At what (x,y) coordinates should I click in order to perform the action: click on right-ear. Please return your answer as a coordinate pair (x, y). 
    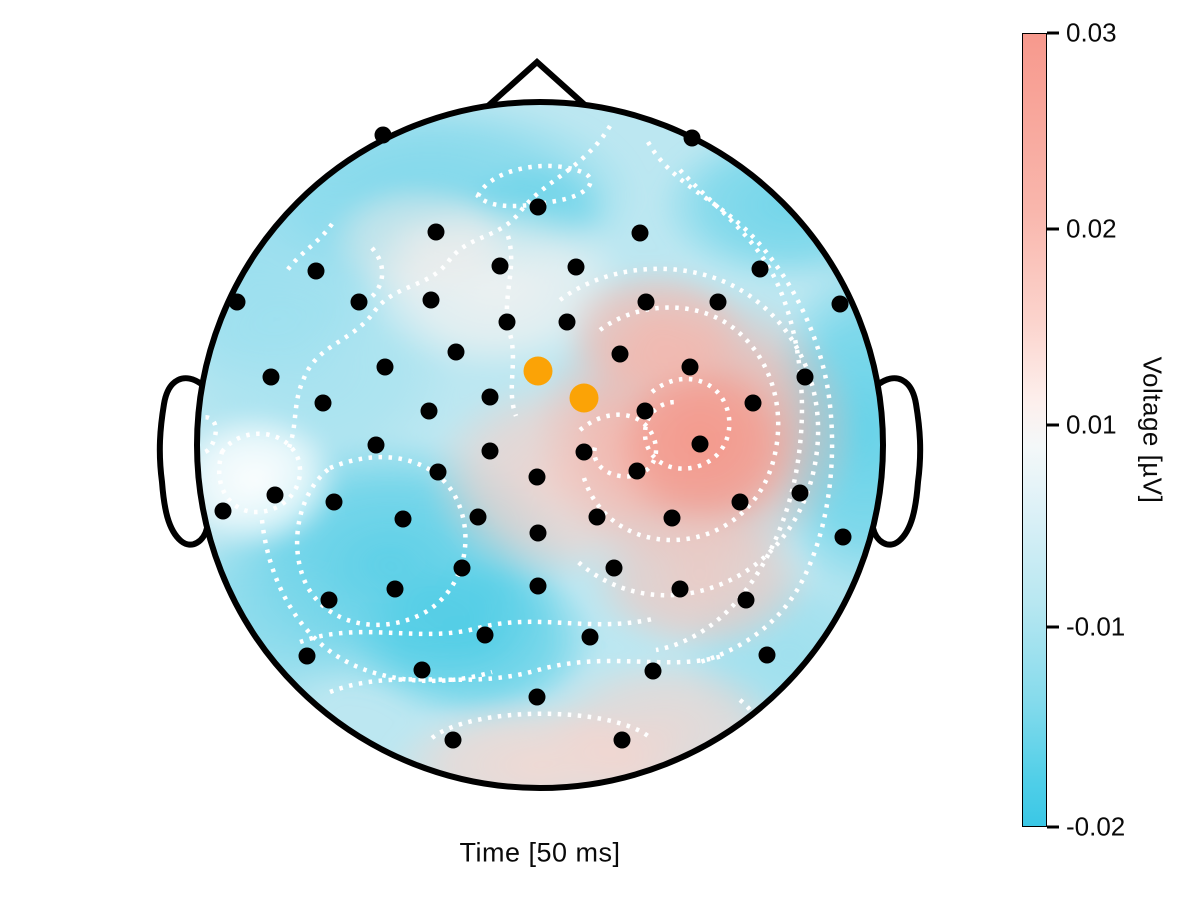
    Looking at the image, I should click on (897, 461).